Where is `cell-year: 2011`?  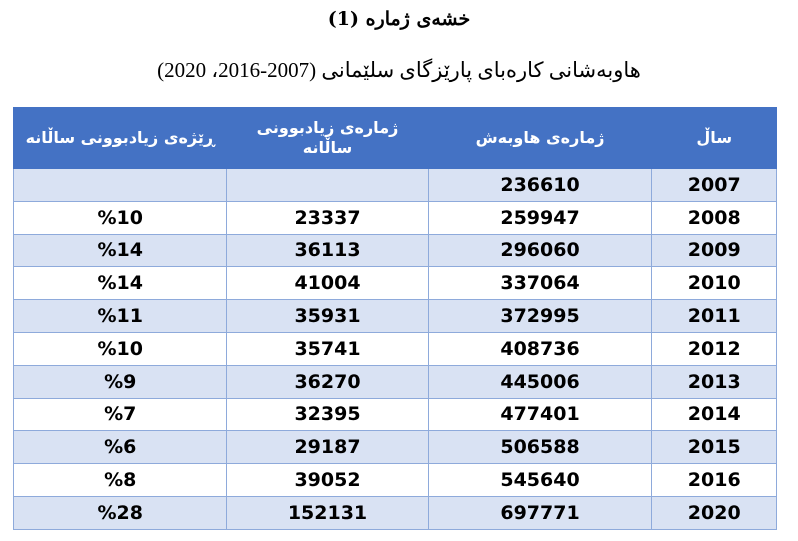 cell-year: 2011 is located at coordinates (714, 316).